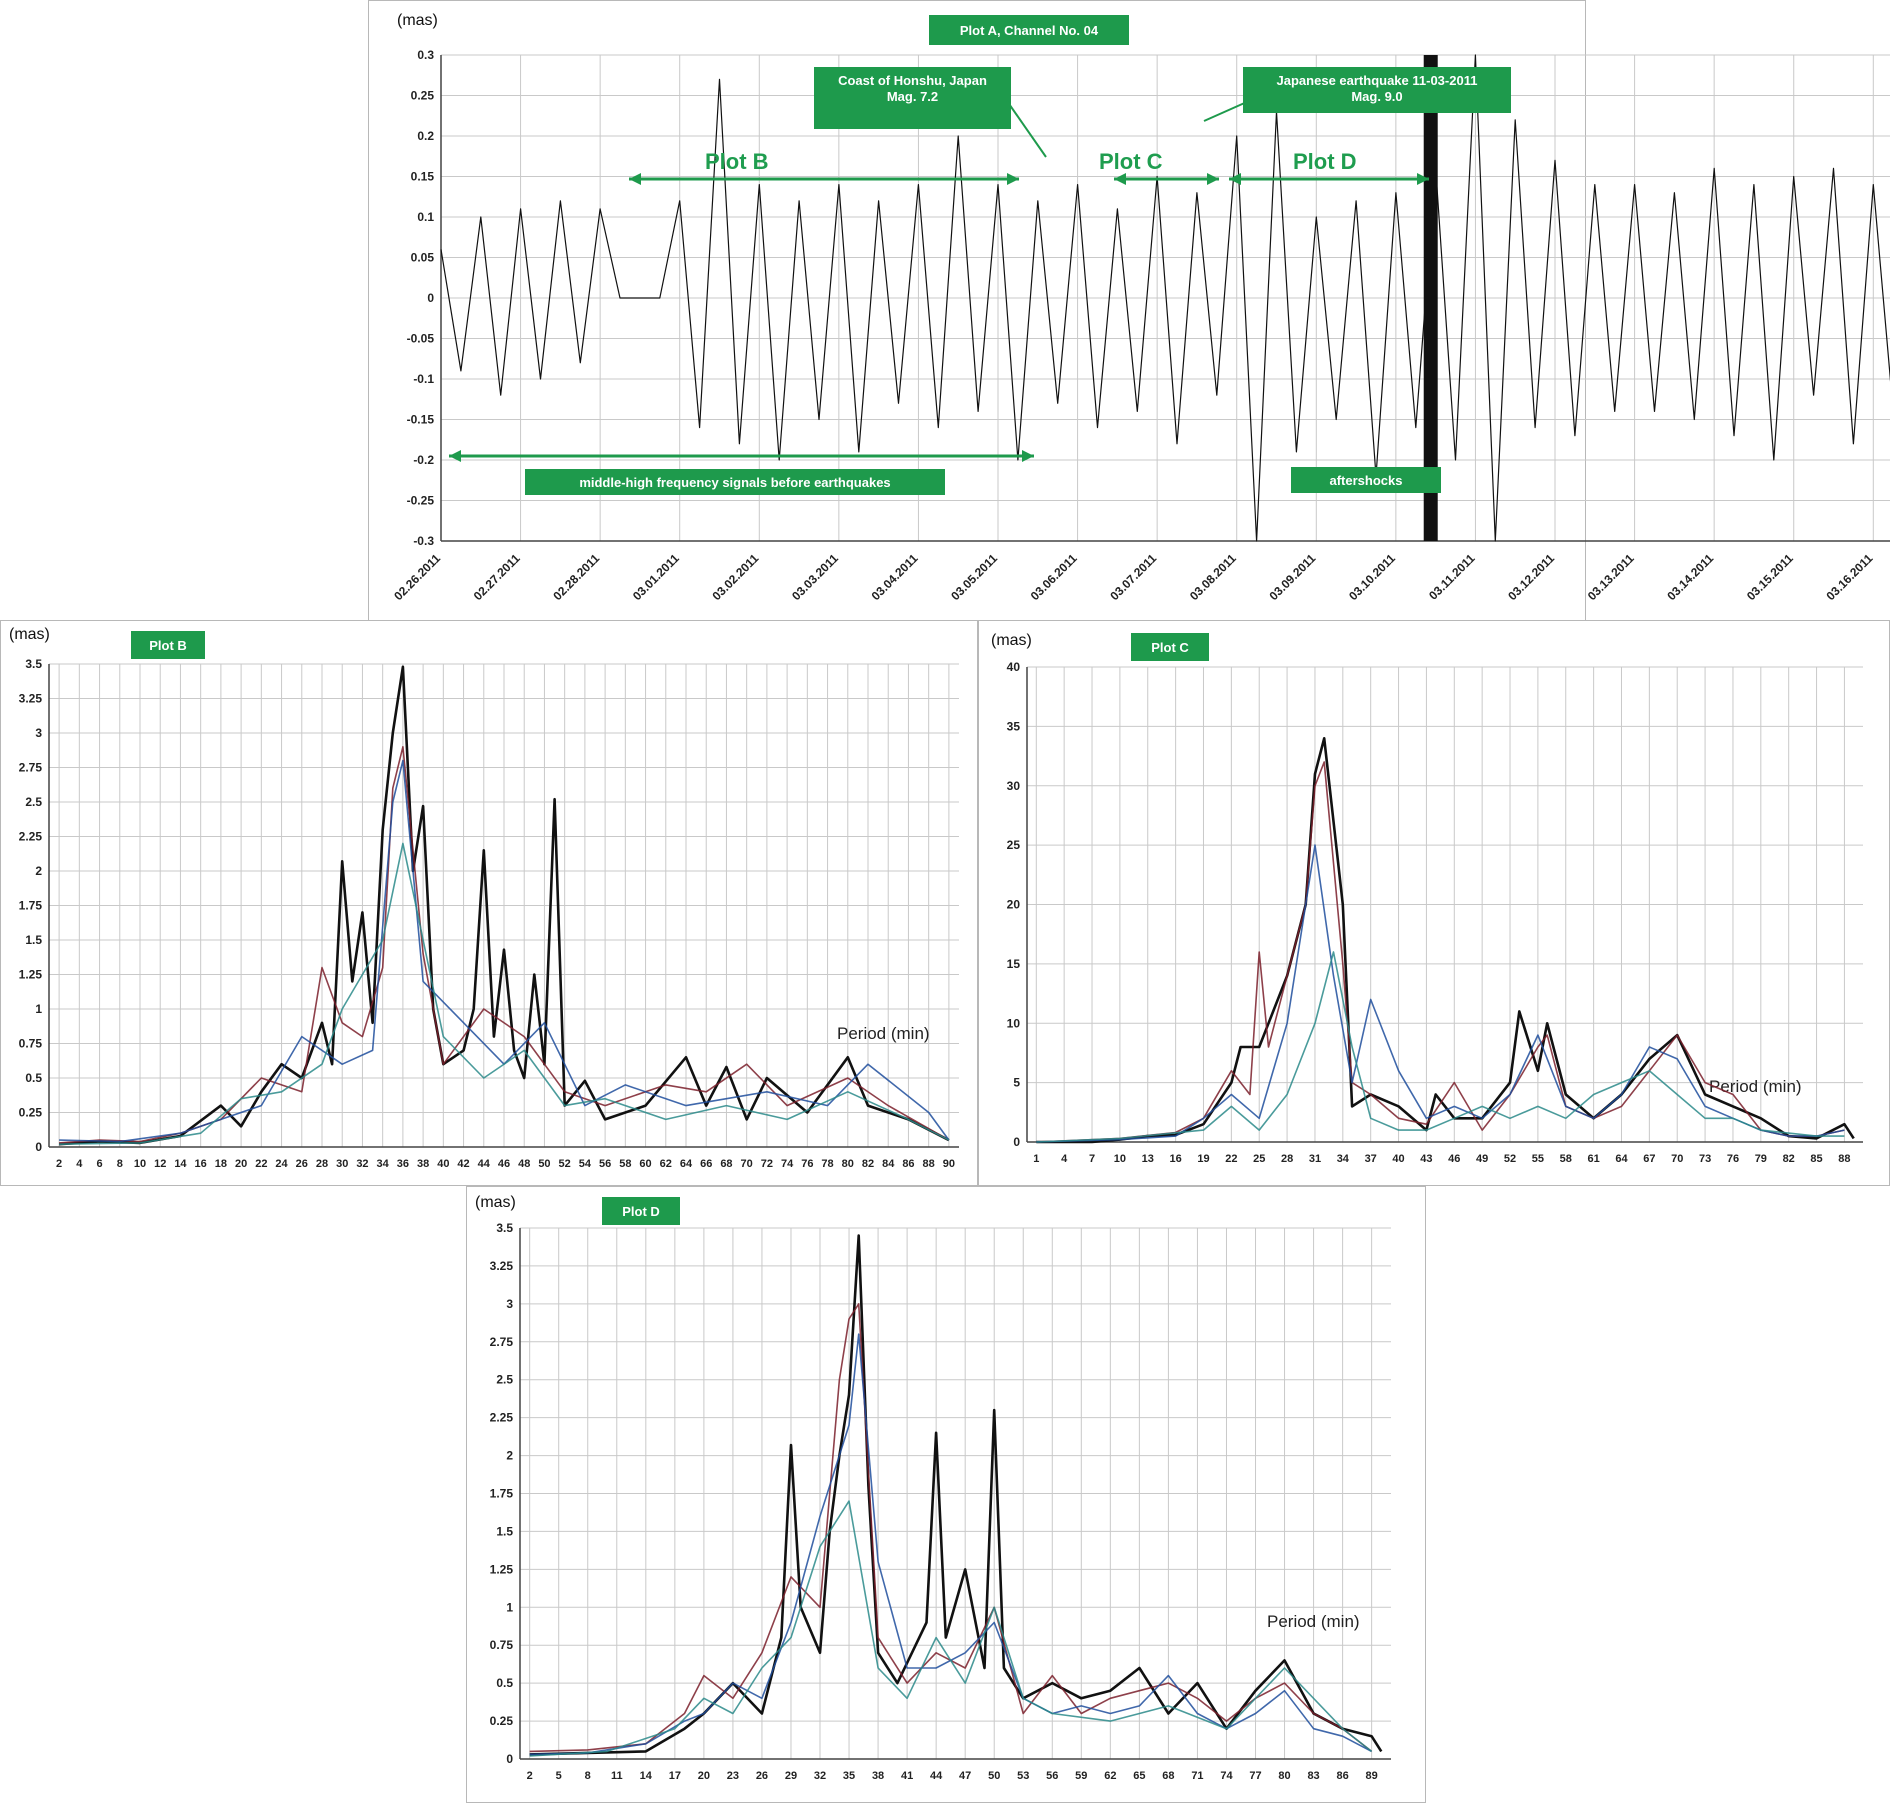 The width and height of the screenshot is (1890, 1804). What do you see at coordinates (912, 98) in the screenshot?
I see `honshu-annotation-box` at bounding box center [912, 98].